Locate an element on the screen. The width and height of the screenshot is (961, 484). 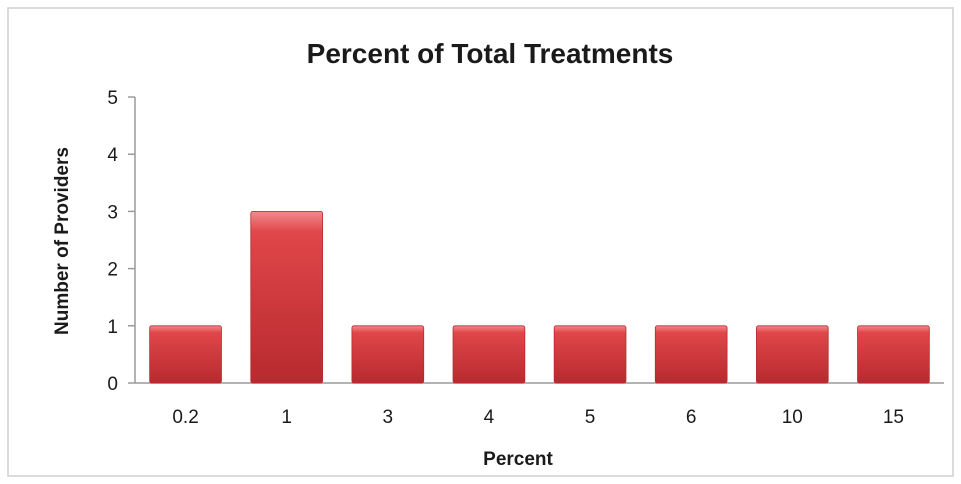
x-tick-label: 5 is located at coordinates (590, 417).